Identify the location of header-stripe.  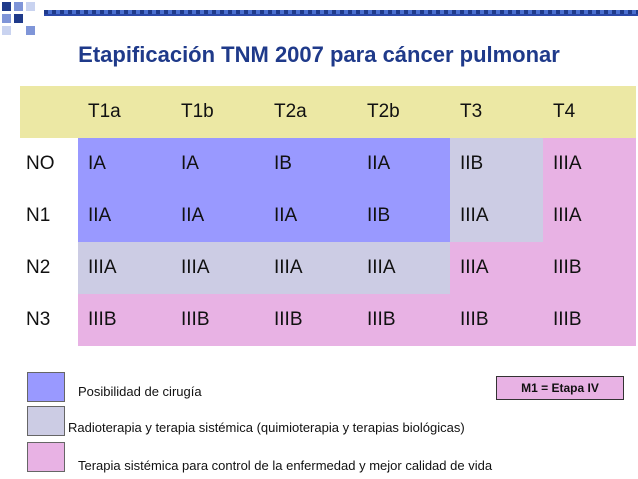
(341, 12).